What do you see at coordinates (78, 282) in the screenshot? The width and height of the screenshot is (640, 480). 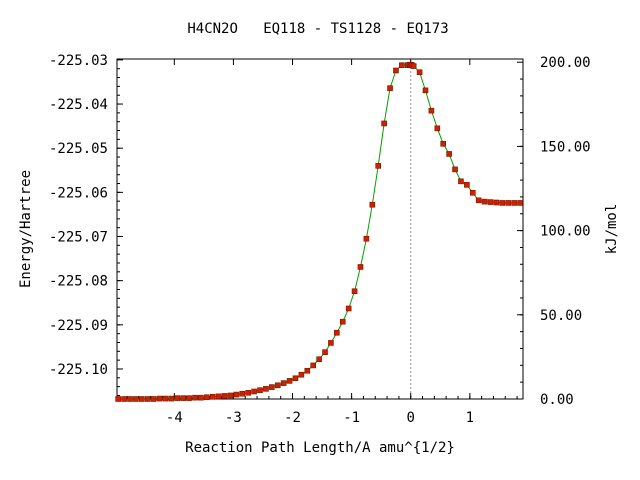 I see `y-tick-label: -225.08` at bounding box center [78, 282].